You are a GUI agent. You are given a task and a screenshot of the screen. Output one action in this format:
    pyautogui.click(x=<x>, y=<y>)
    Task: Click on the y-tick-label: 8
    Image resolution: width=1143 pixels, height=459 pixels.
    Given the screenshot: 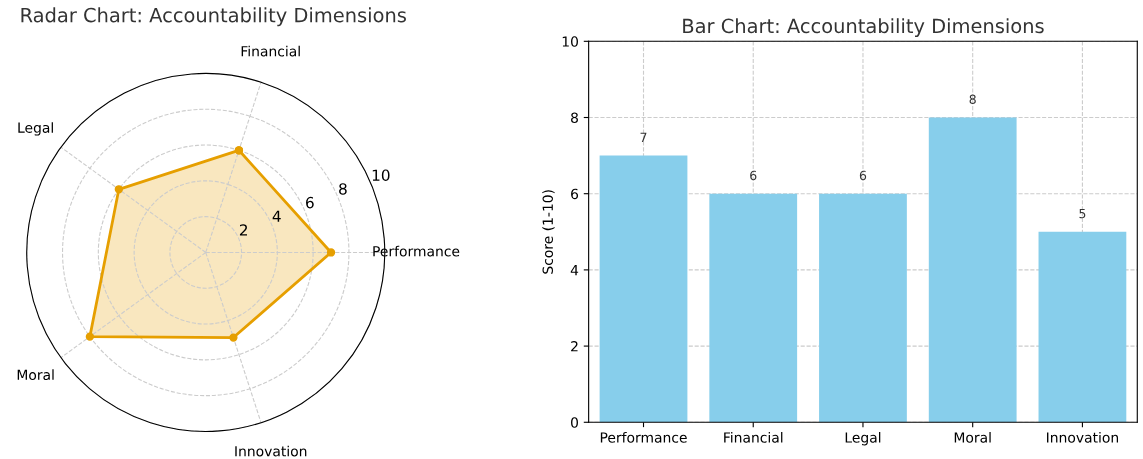 What is the action you would take?
    pyautogui.click(x=574, y=117)
    